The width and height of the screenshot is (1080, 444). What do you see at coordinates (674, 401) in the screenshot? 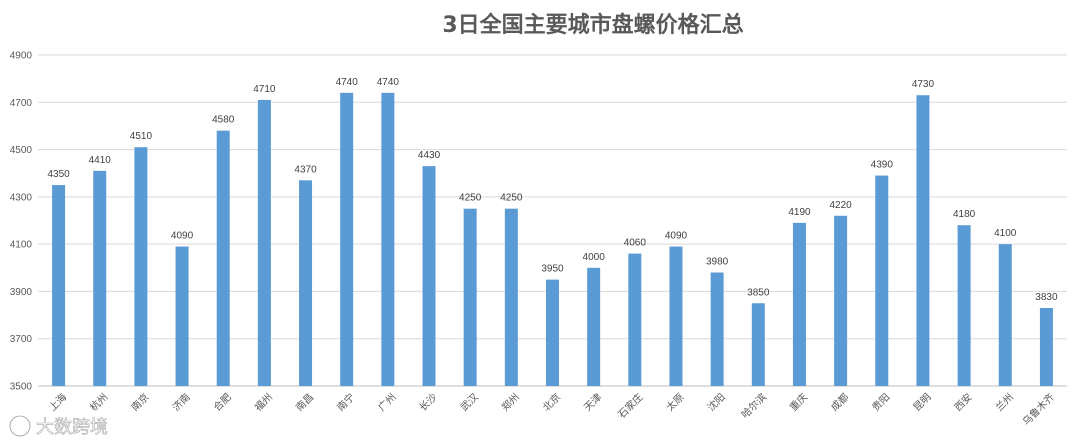
I see `x-tick-label: 太原` at bounding box center [674, 401].